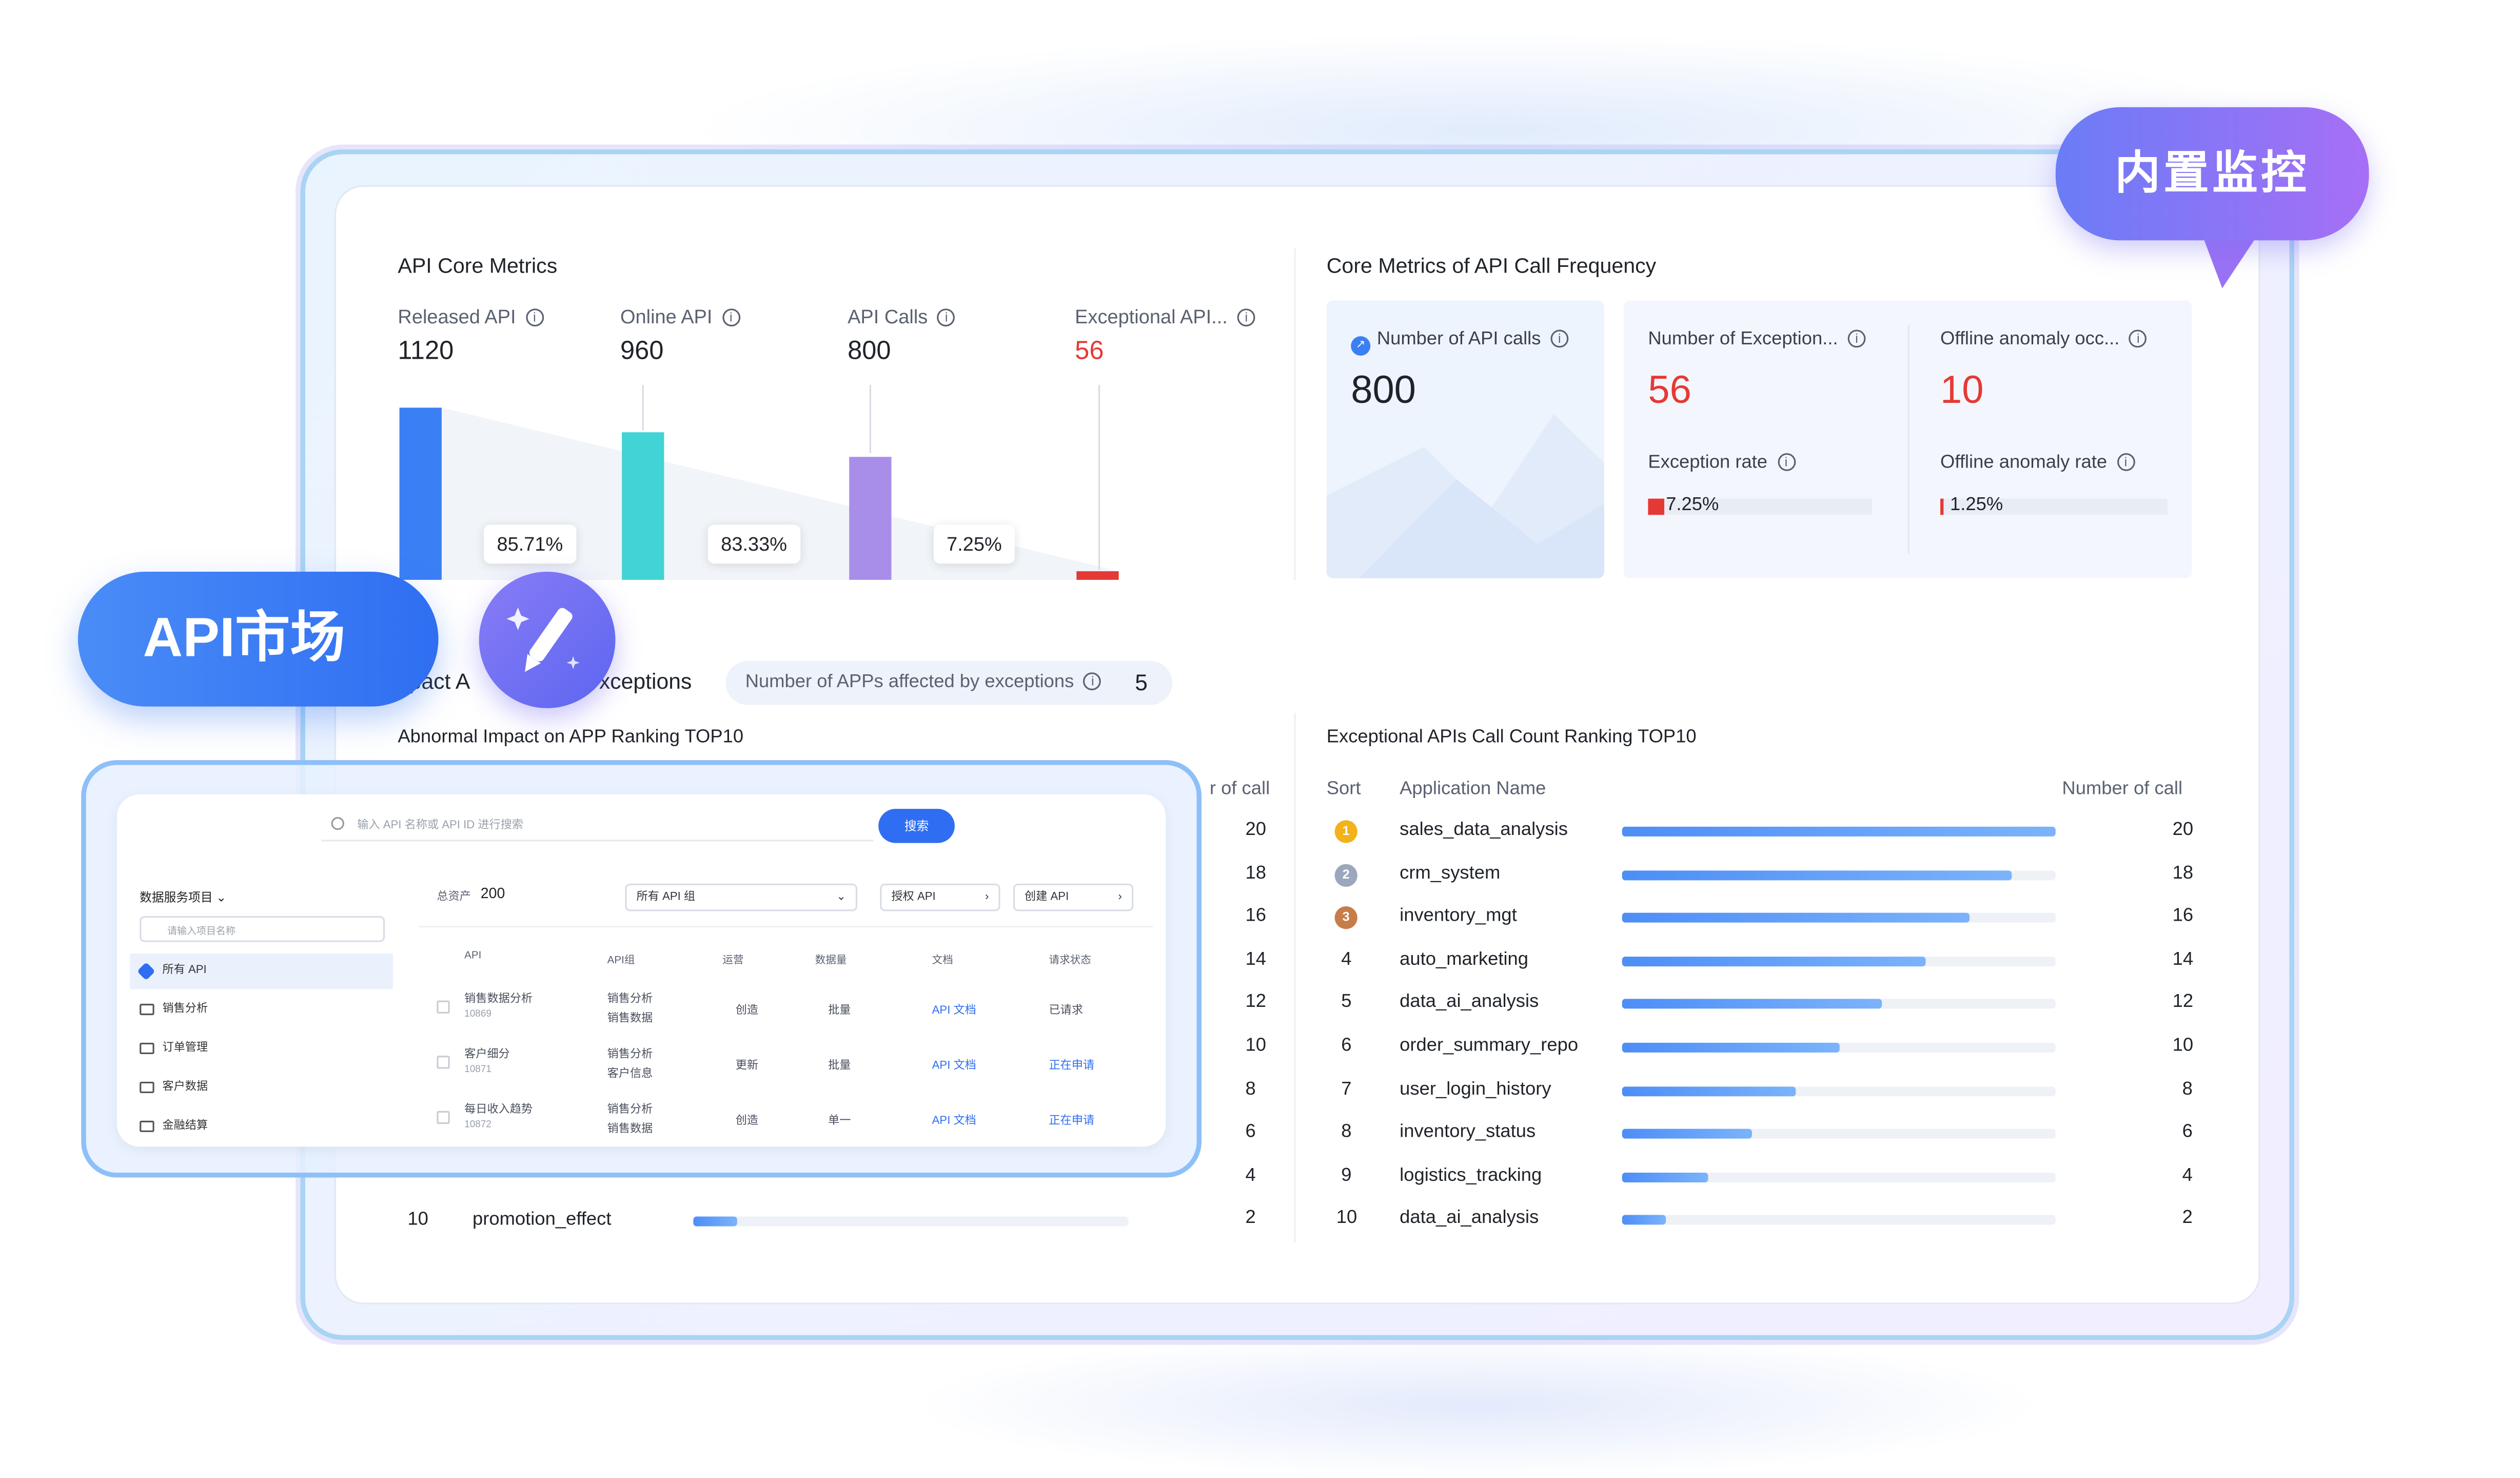 The width and height of the screenshot is (2520, 1478). What do you see at coordinates (1491, 265) in the screenshot?
I see `frequency-title: Core Metrics of API Call Frequency` at bounding box center [1491, 265].